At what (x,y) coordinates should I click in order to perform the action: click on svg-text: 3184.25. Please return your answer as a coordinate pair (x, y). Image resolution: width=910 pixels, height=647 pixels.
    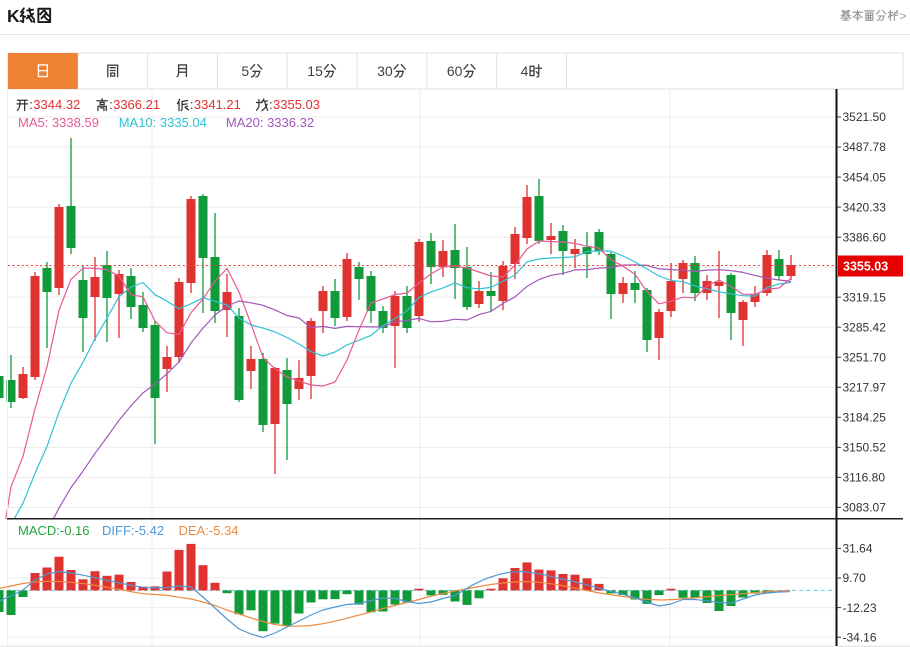
    Looking at the image, I should click on (865, 418).